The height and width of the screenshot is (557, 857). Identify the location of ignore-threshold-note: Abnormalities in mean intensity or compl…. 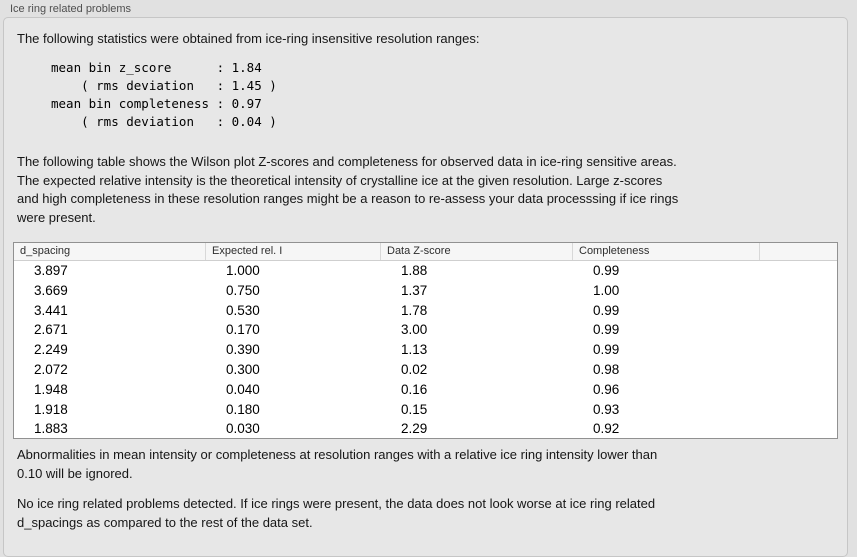
(337, 464).